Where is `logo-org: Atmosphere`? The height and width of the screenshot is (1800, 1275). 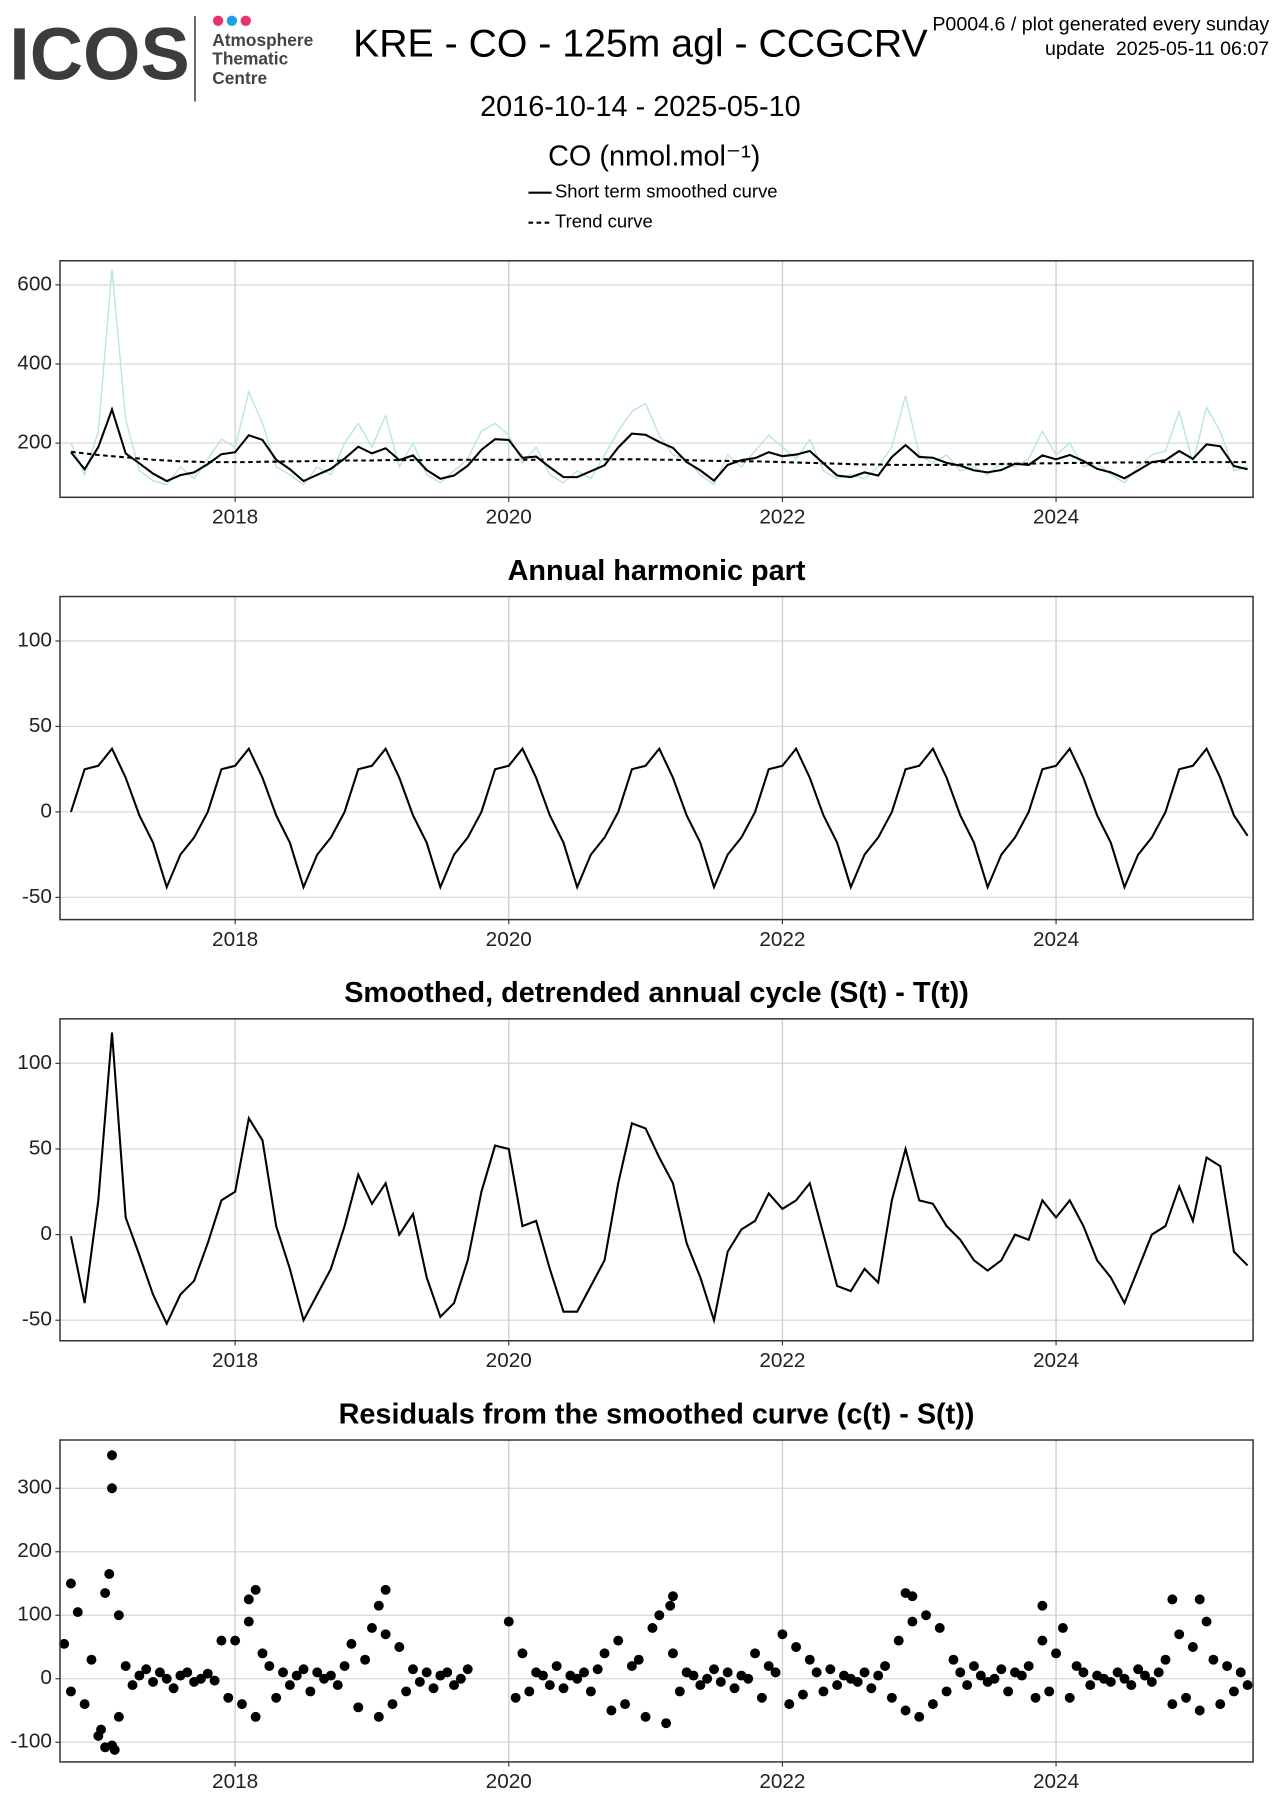
logo-org: Atmosphere is located at coordinates (262, 40).